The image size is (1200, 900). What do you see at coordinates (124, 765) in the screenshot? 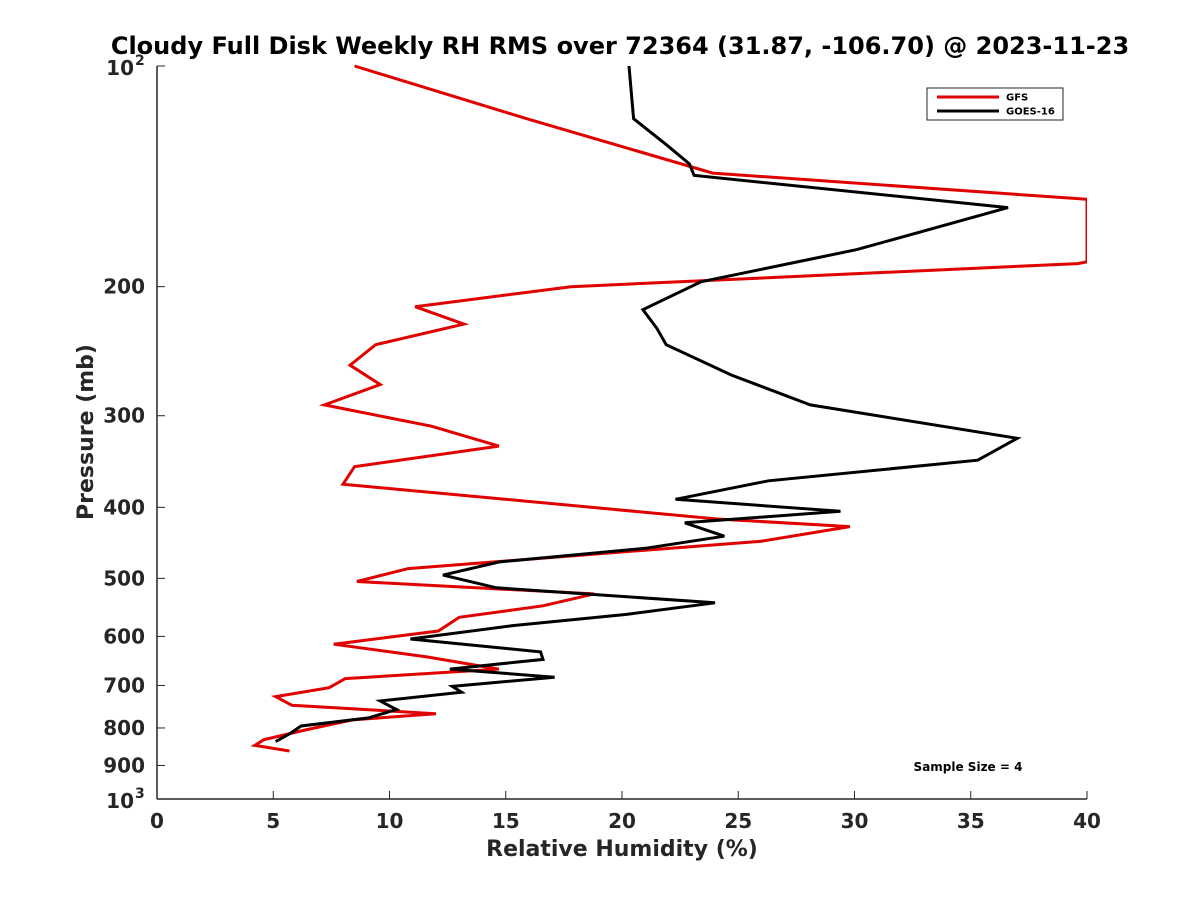
I see `y-tick-label: 900` at bounding box center [124, 765].